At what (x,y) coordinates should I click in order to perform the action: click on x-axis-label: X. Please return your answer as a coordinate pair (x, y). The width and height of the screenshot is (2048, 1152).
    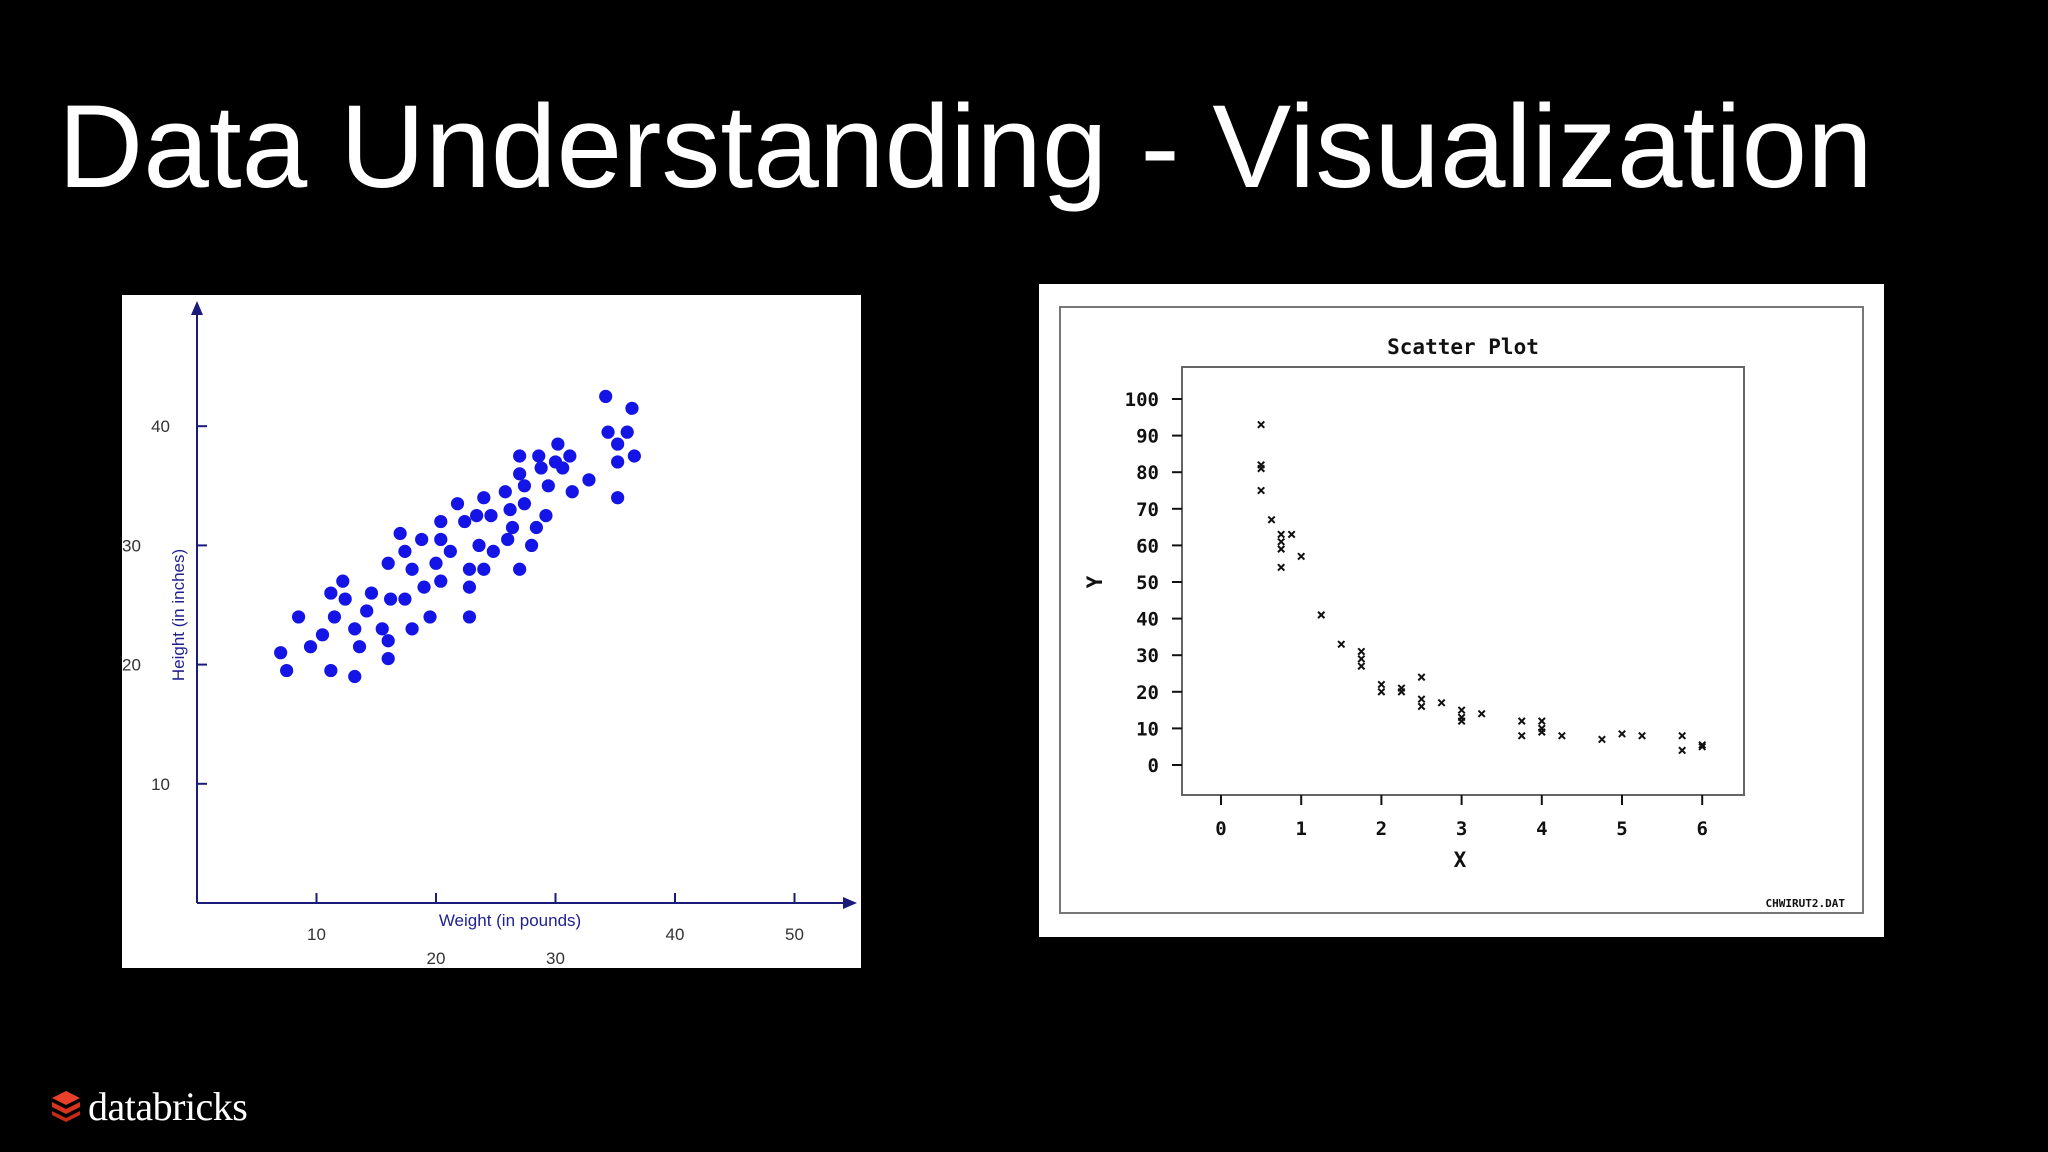
    Looking at the image, I should click on (1460, 860).